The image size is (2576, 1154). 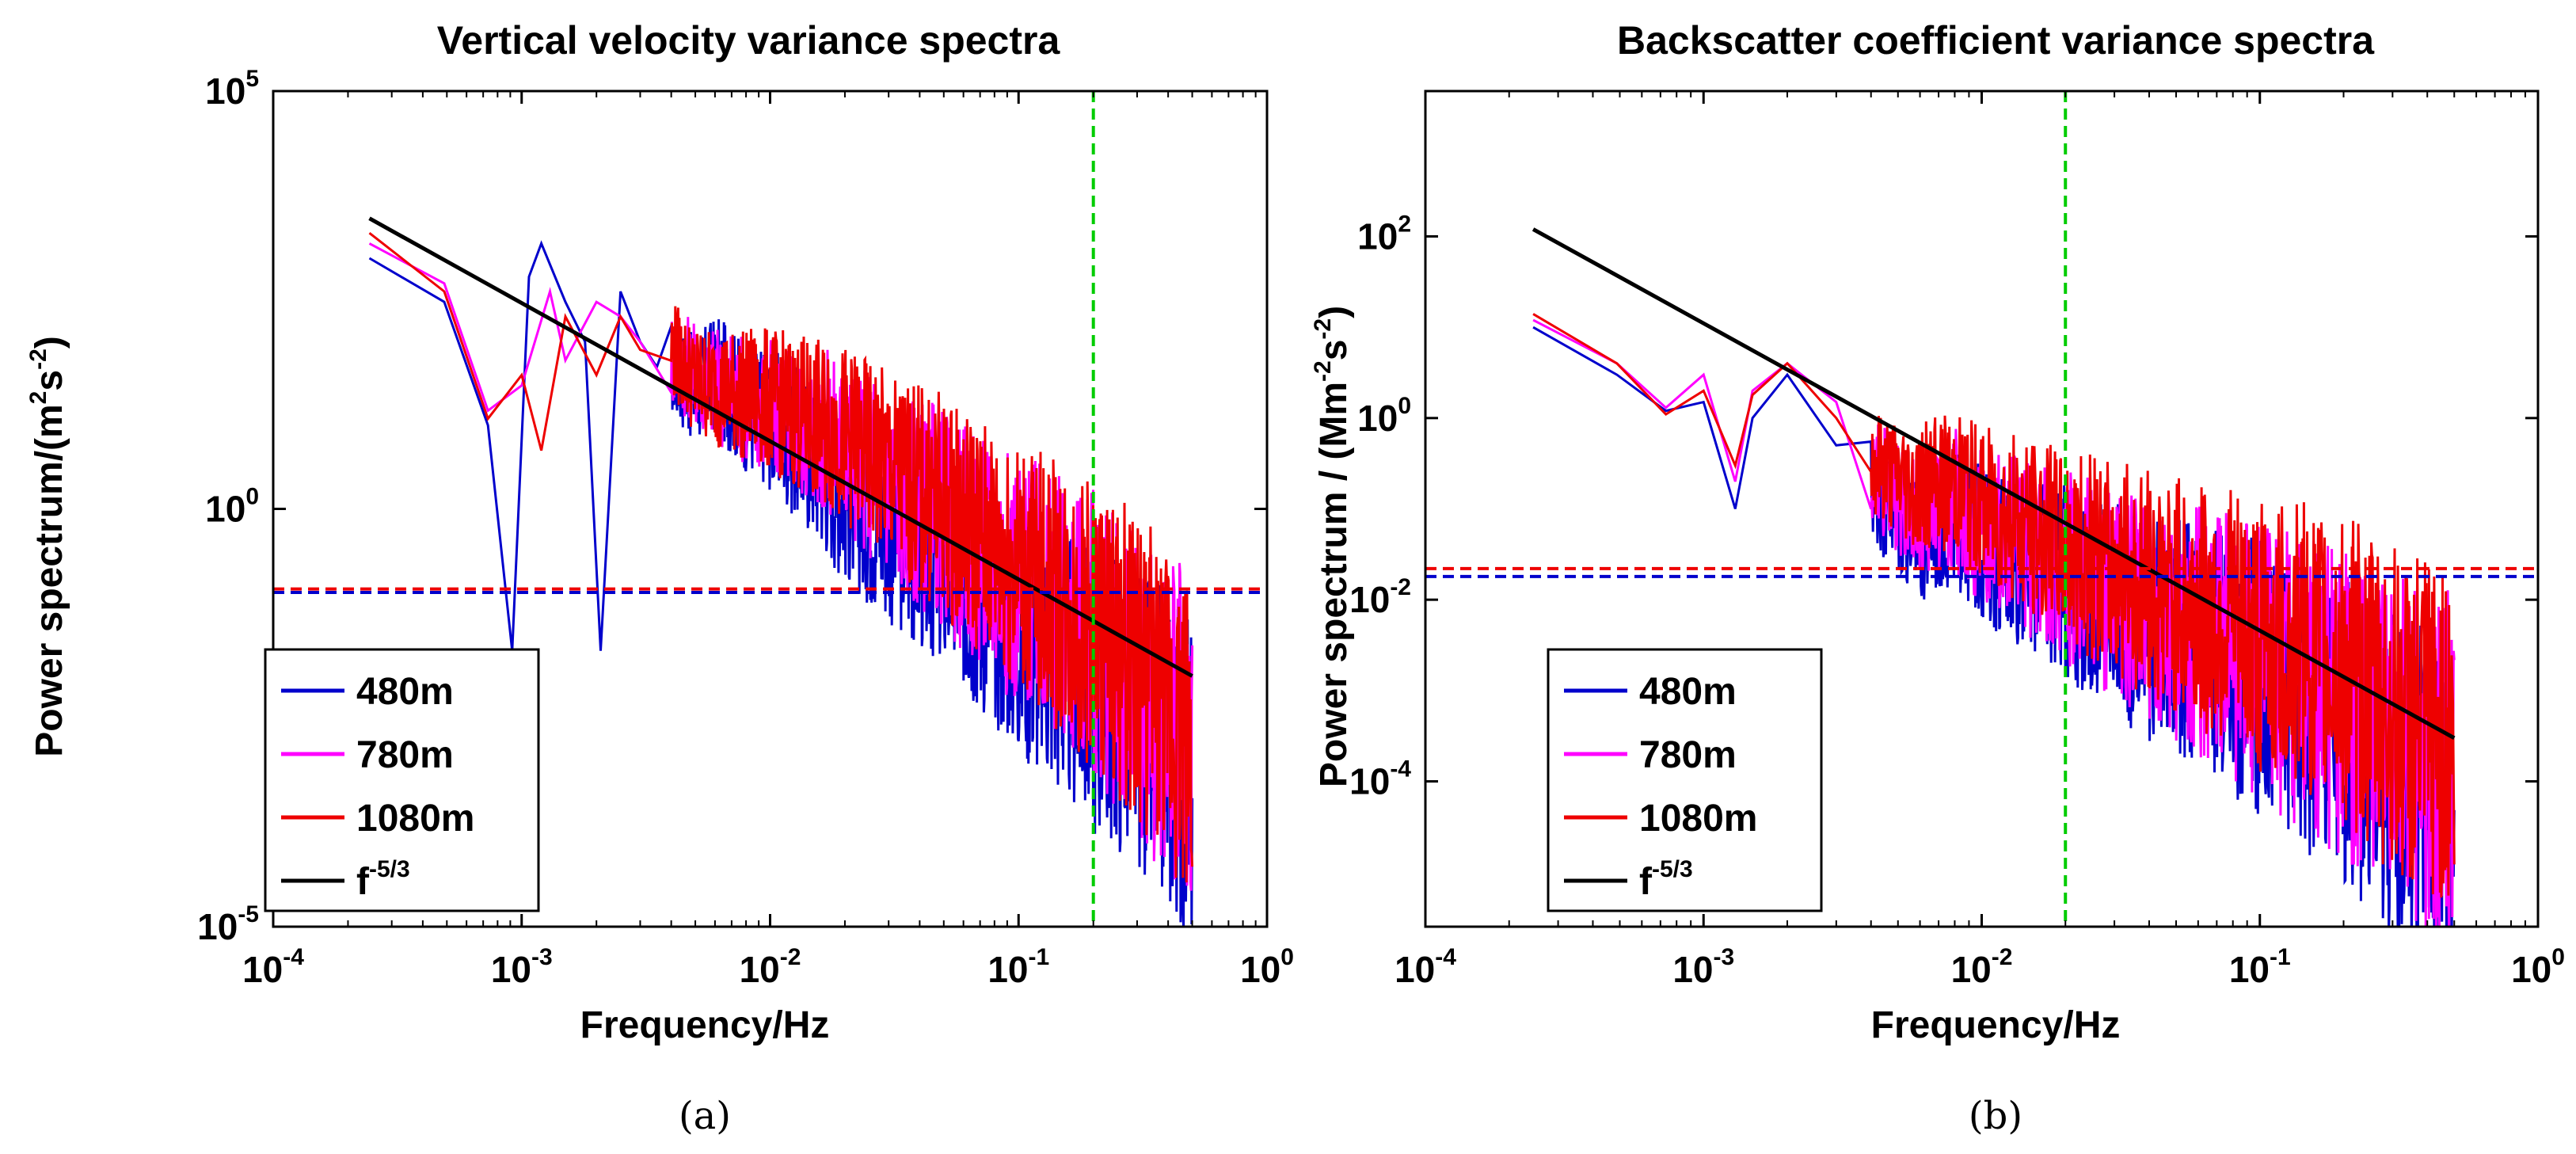 What do you see at coordinates (1334, 584) in the screenshot?
I see `y-axis-label-main: Power spectrum / (Mm` at bounding box center [1334, 584].